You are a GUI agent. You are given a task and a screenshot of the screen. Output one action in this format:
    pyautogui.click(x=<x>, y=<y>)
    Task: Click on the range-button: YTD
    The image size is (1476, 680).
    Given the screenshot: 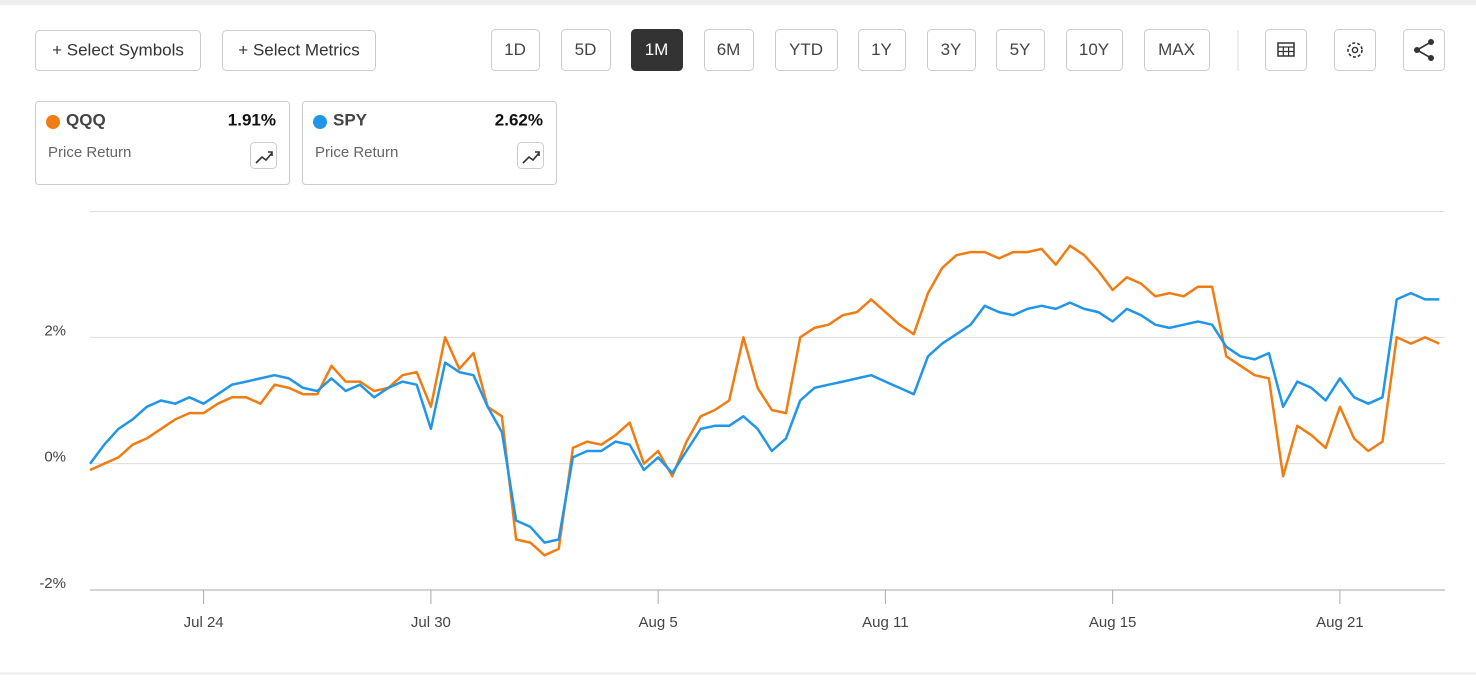 What is the action you would take?
    pyautogui.click(x=806, y=50)
    